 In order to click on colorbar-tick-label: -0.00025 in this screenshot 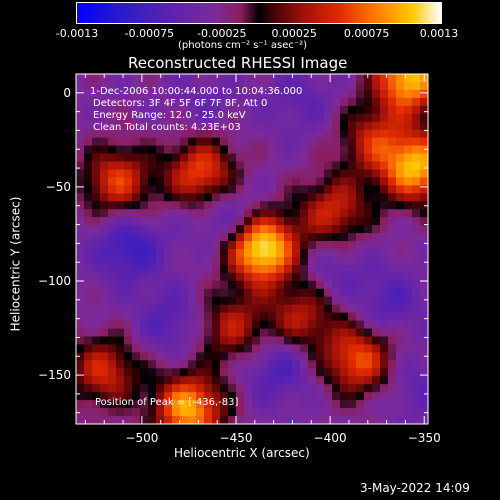, I will do `click(222, 33)`.